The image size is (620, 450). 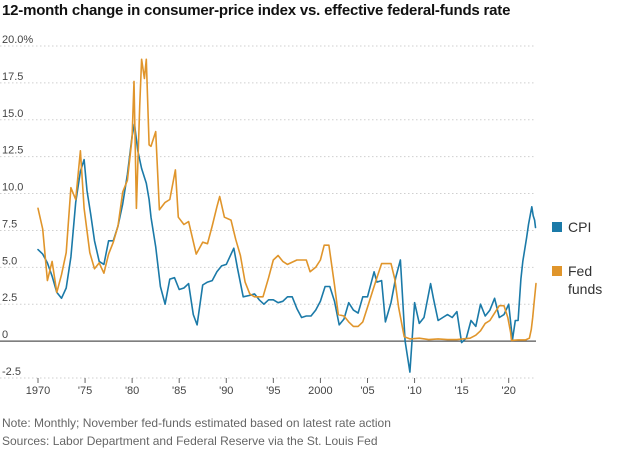 I want to click on y-tick-label: 20.0%, so click(x=17, y=40).